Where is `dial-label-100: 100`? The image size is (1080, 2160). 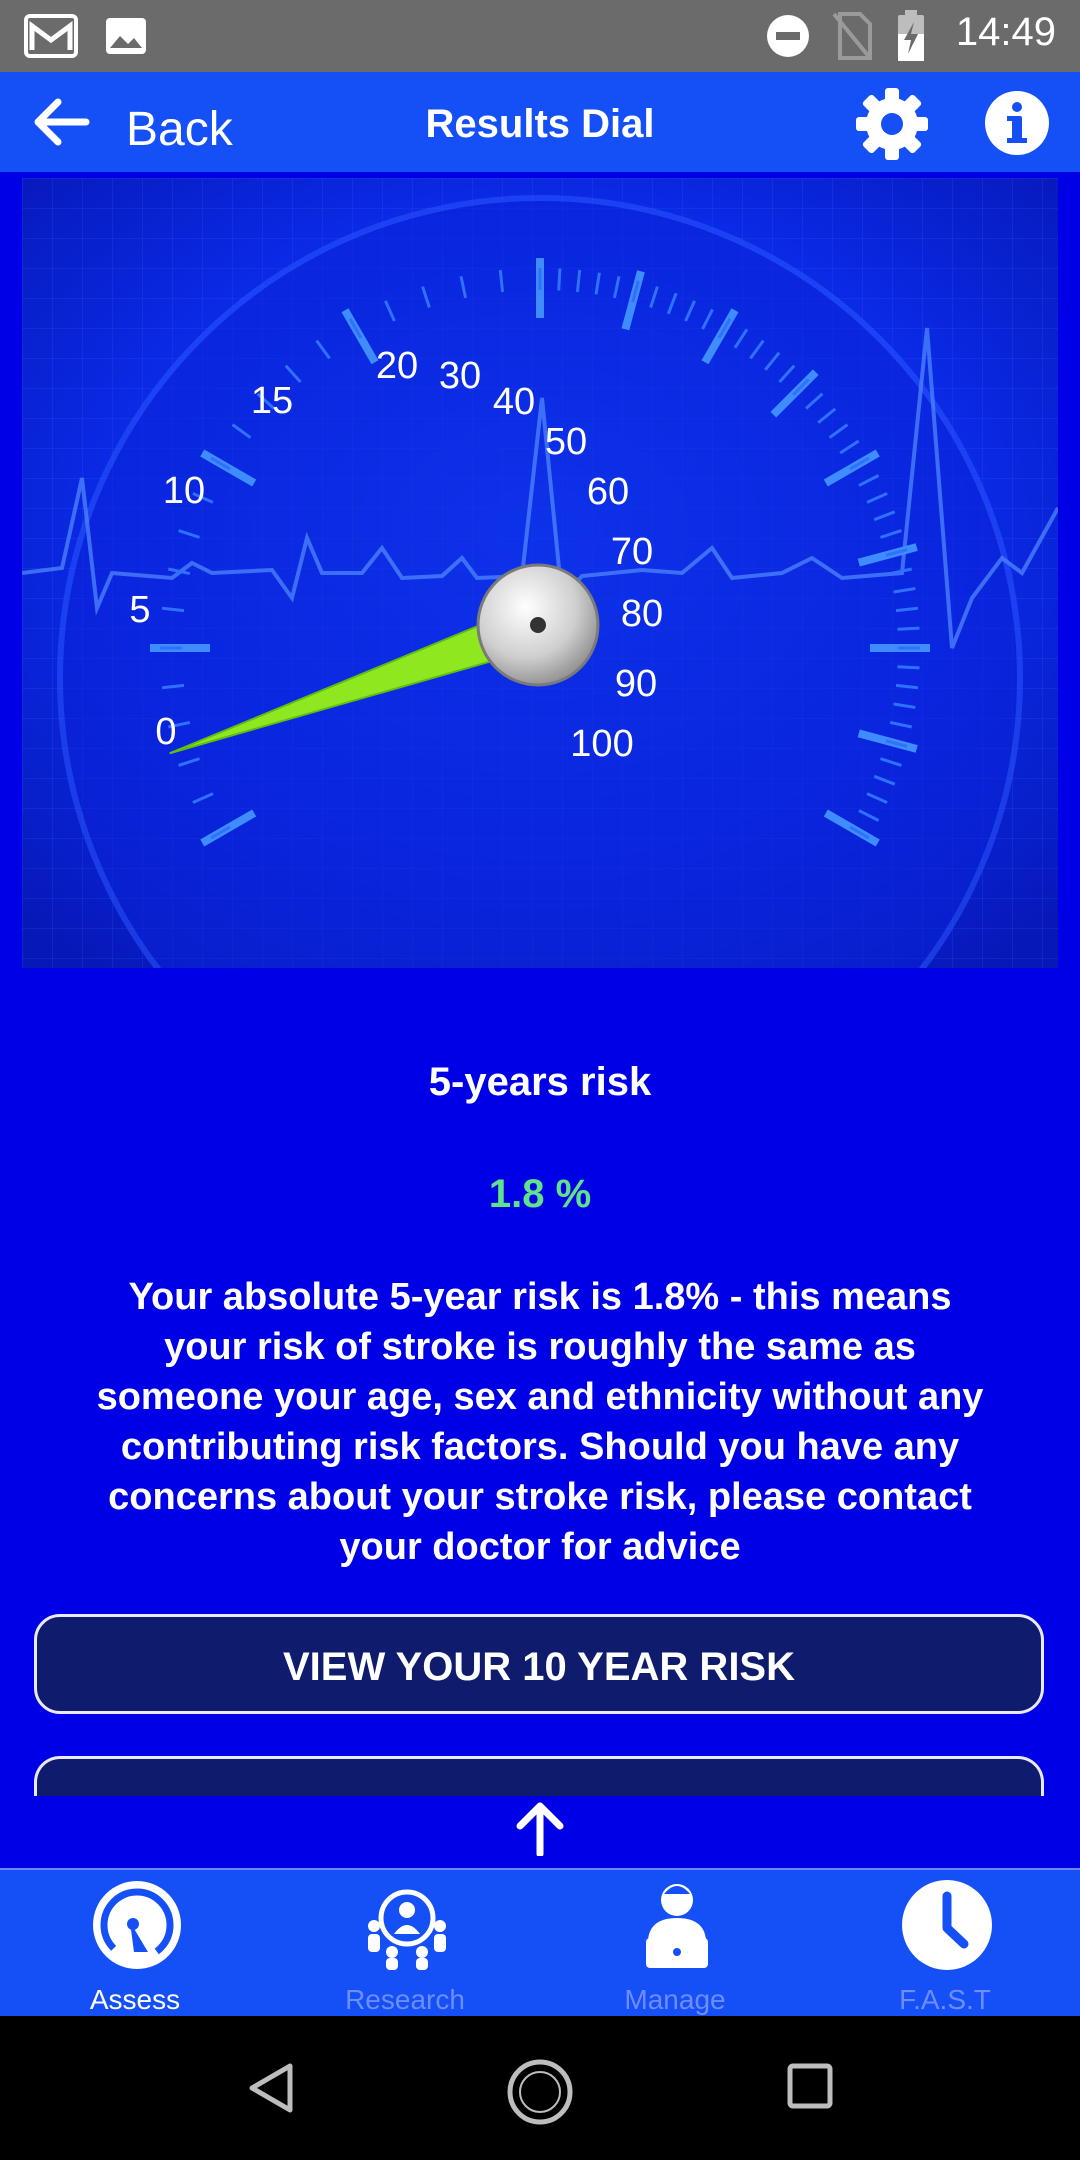
dial-label-100: 100 is located at coordinates (601, 744).